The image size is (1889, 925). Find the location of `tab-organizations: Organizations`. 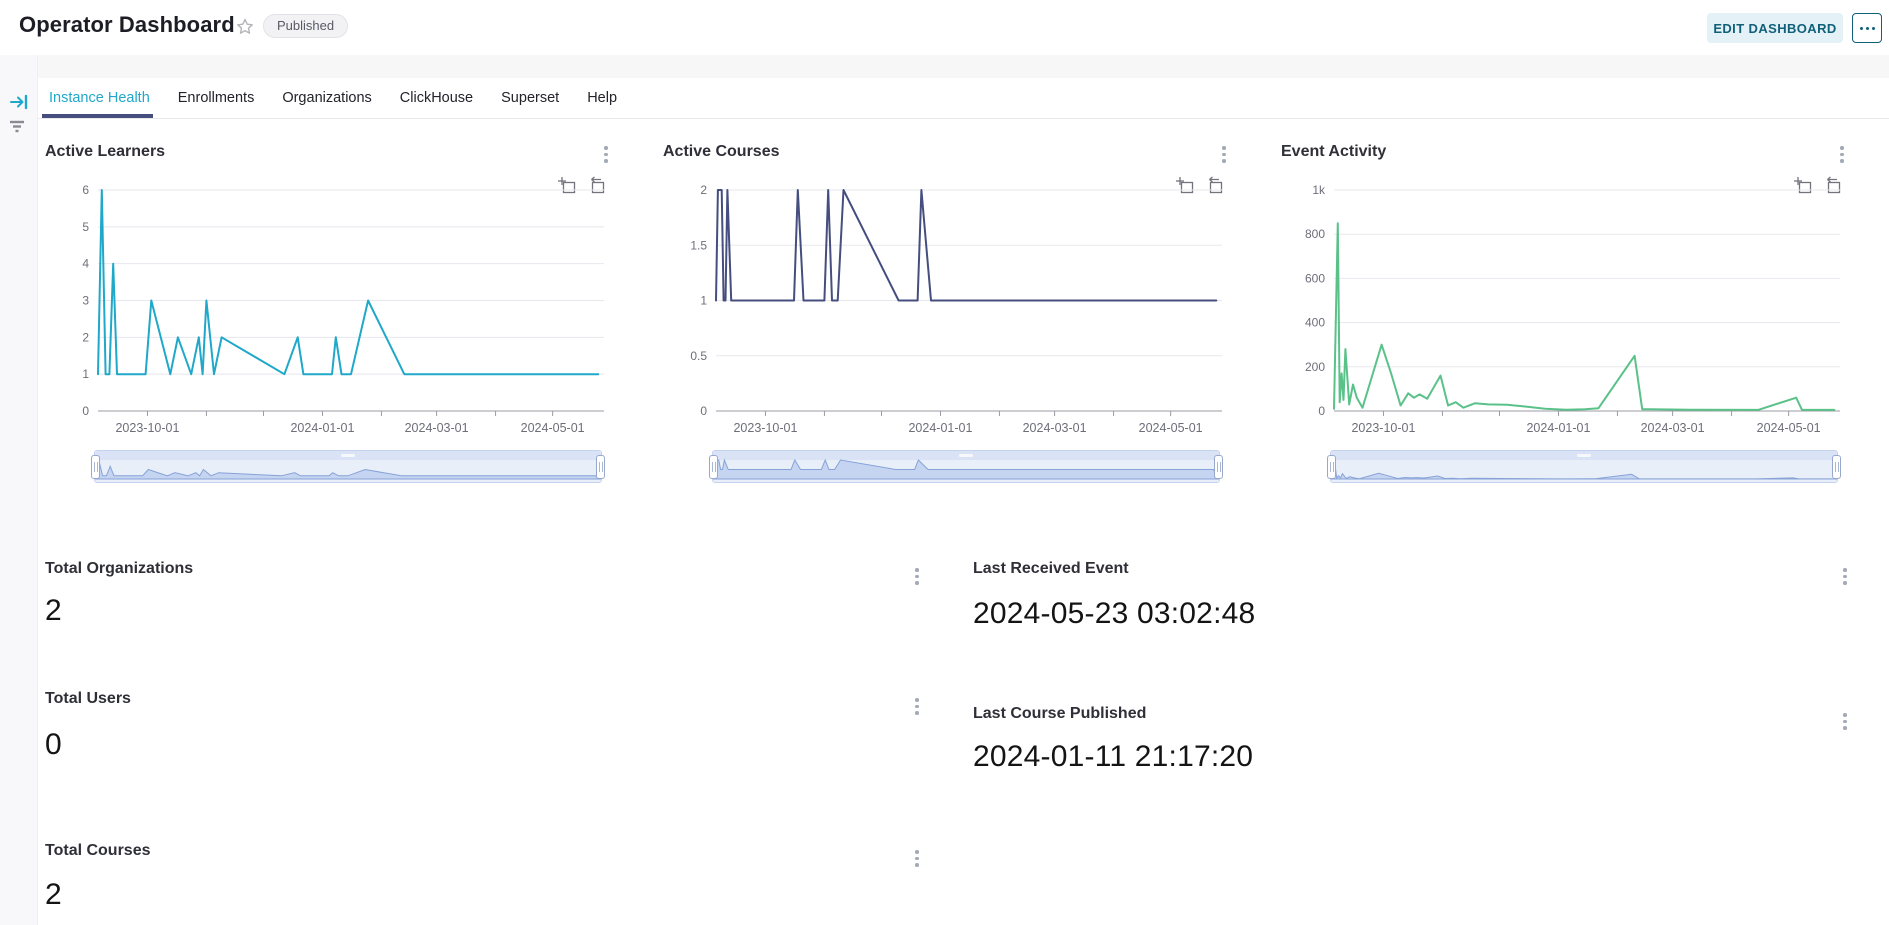

tab-organizations: Organizations is located at coordinates (326, 98).